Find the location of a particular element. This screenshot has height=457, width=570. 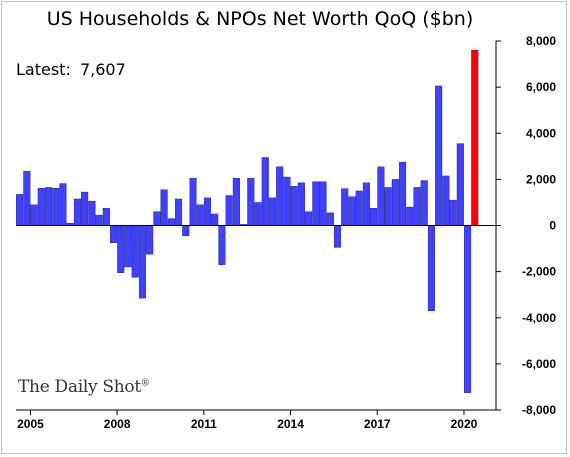

x-tick-label: 2020 is located at coordinates (464, 424).